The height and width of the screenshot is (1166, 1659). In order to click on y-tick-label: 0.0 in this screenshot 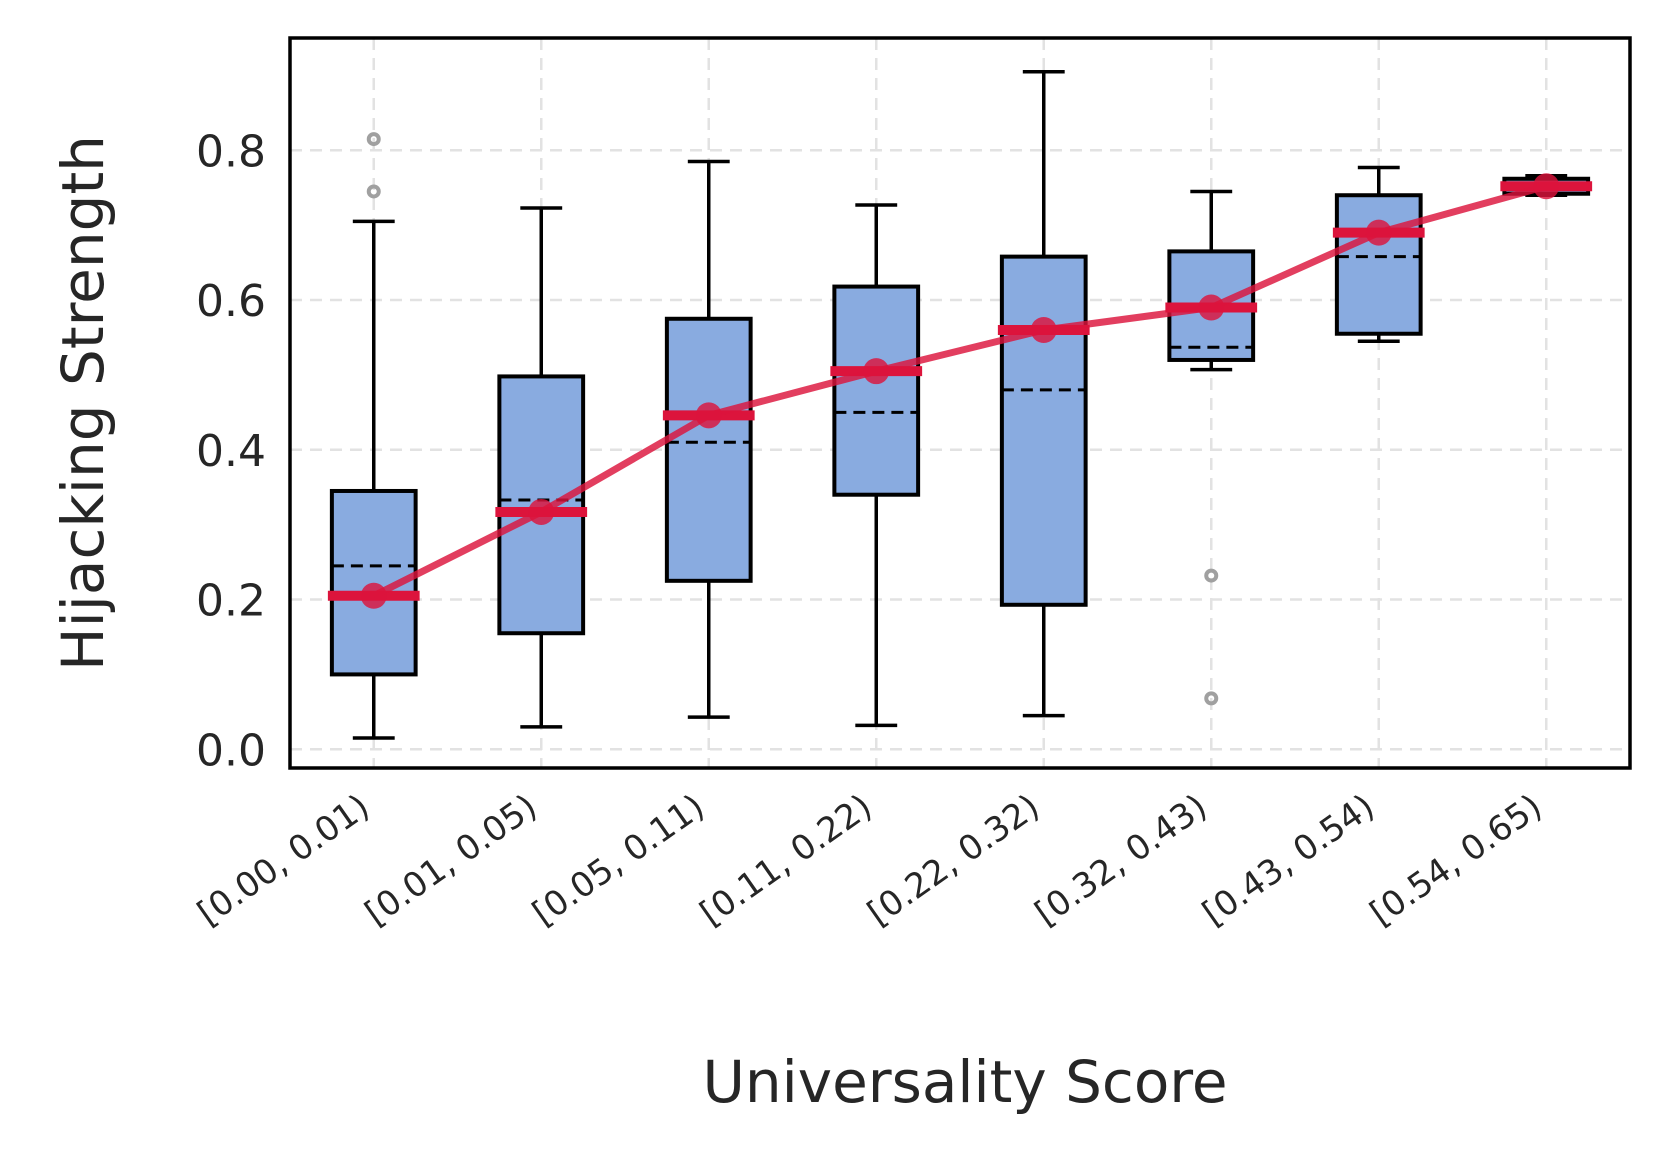, I will do `click(231, 750)`.